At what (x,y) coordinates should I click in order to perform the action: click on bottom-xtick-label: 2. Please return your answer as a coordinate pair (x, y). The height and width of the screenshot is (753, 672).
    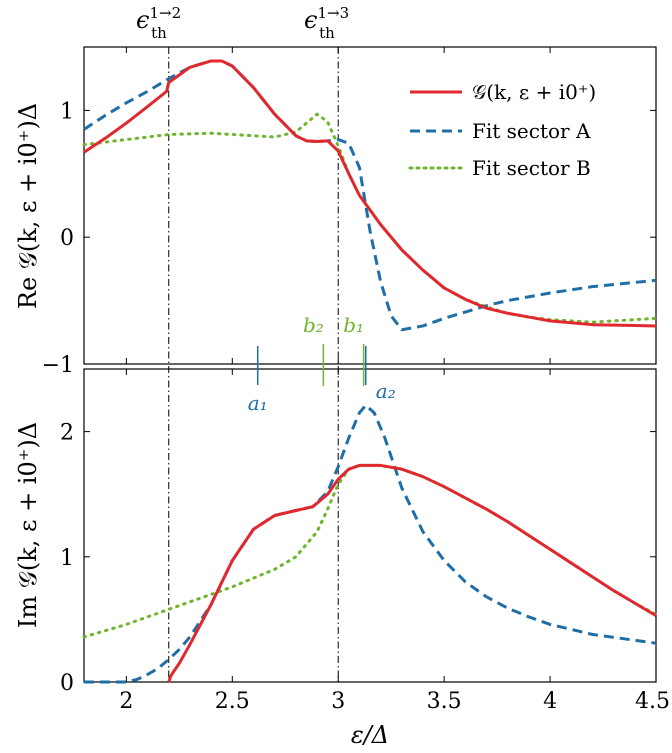
    Looking at the image, I should click on (126, 701).